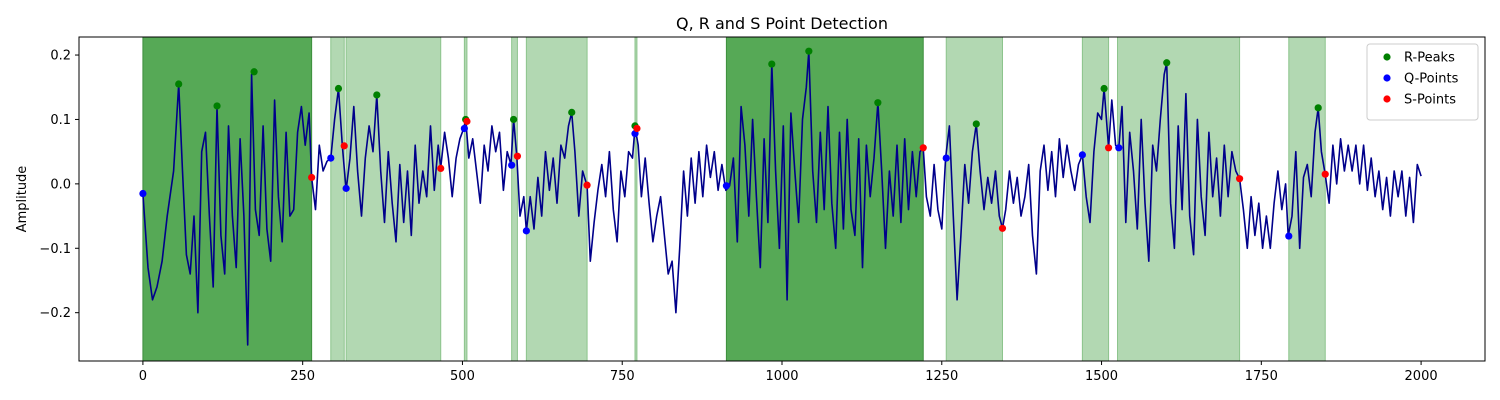  Describe the element at coordinates (1387, 99) in the screenshot. I see `legend-marker-s-points` at that location.